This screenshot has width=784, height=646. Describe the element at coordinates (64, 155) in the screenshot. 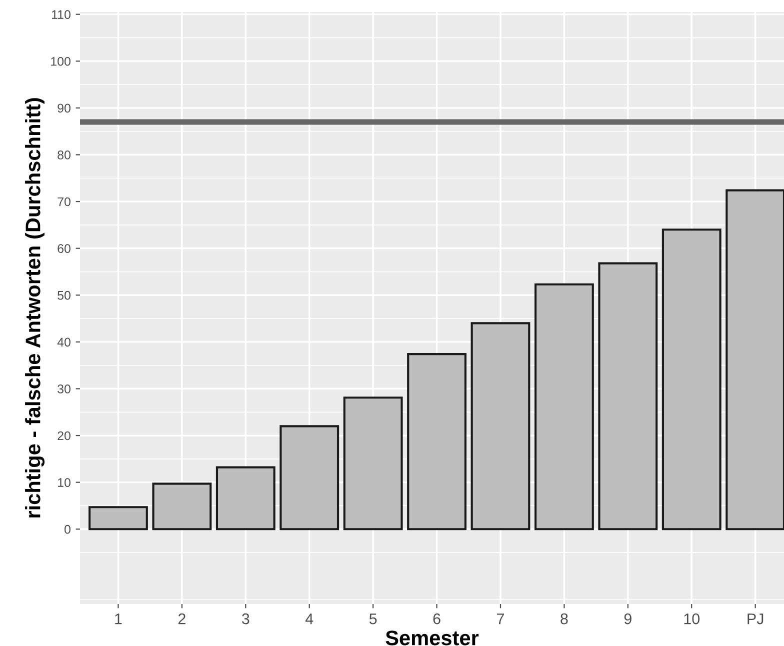

I see `y-tick-label: 80` at that location.